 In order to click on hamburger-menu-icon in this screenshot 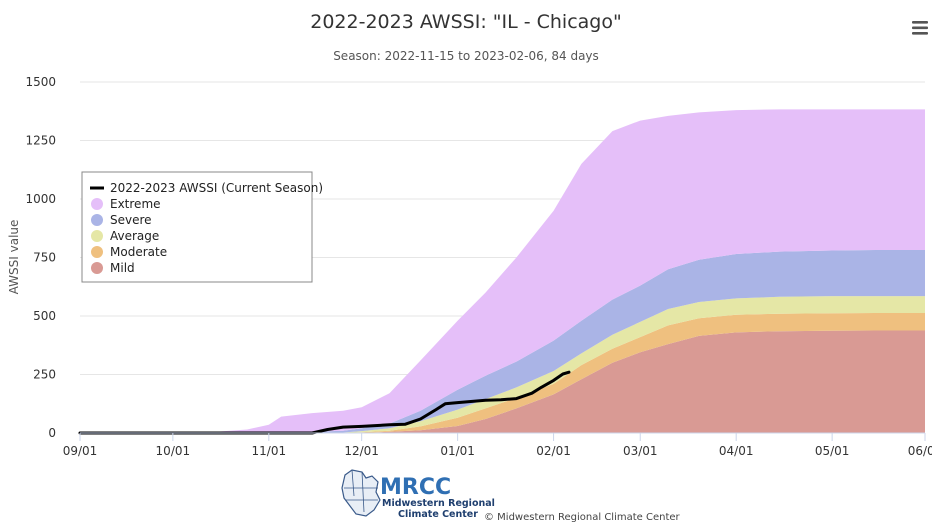, I will do `click(920, 28)`.